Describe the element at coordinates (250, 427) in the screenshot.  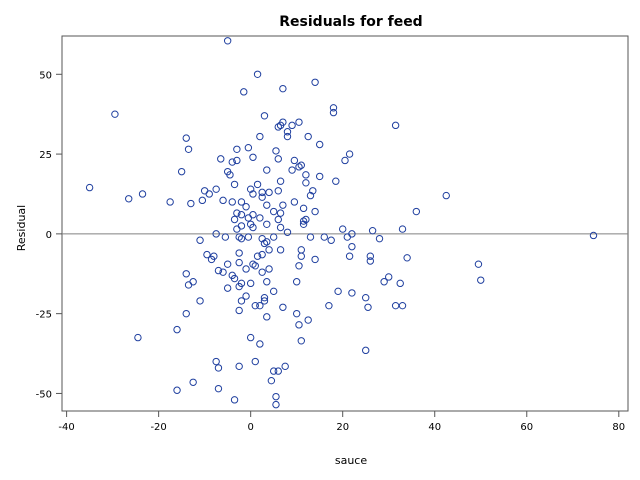
I see `x-tick-label: 0` at that location.